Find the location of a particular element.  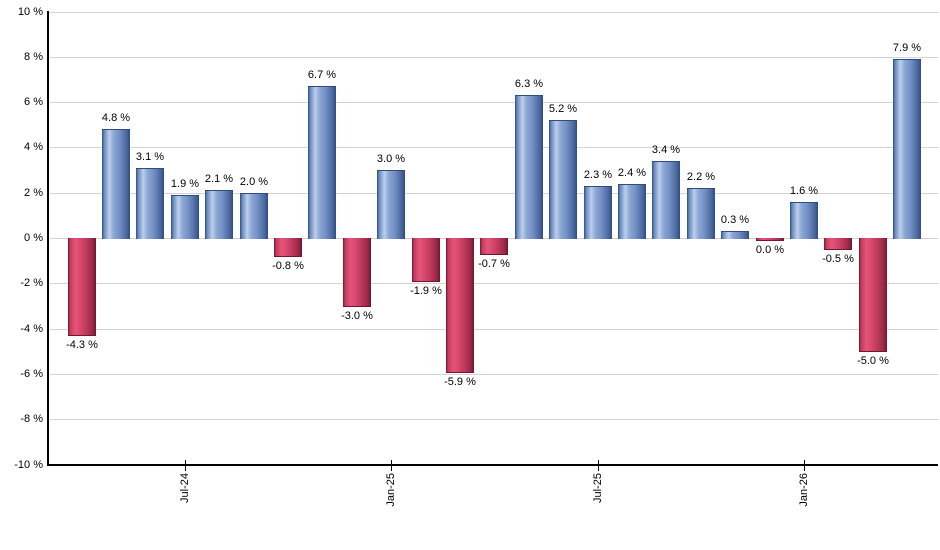

bar-value-label: 0.0 % is located at coordinates (770, 250).